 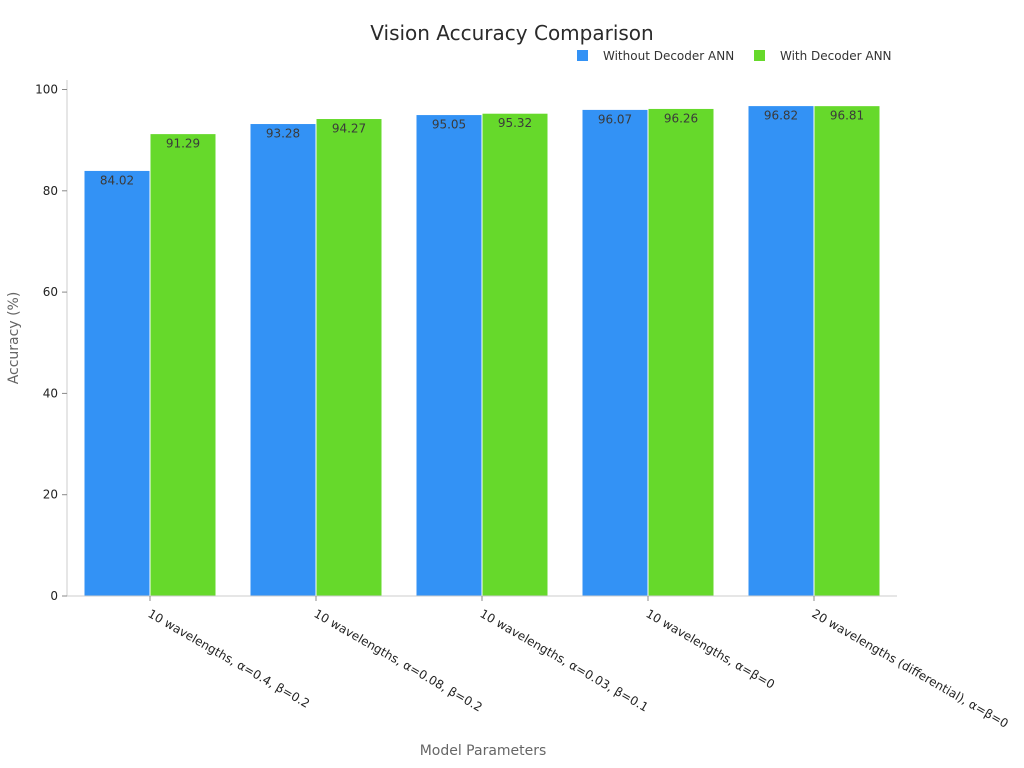 I want to click on y-tick-label: 20, so click(x=50, y=495).